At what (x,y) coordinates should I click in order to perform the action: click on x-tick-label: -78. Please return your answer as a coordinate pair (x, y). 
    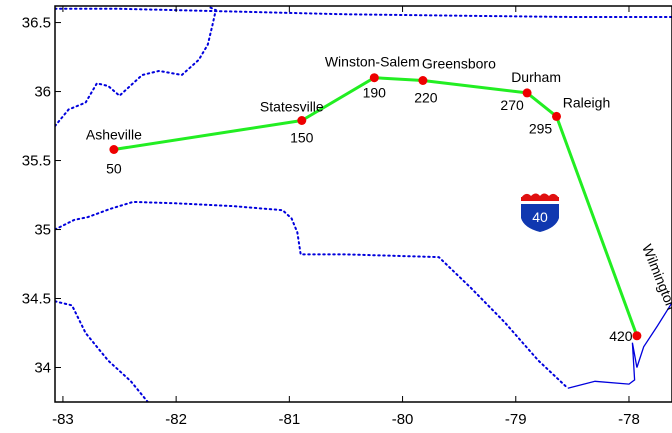
    Looking at the image, I should click on (629, 419).